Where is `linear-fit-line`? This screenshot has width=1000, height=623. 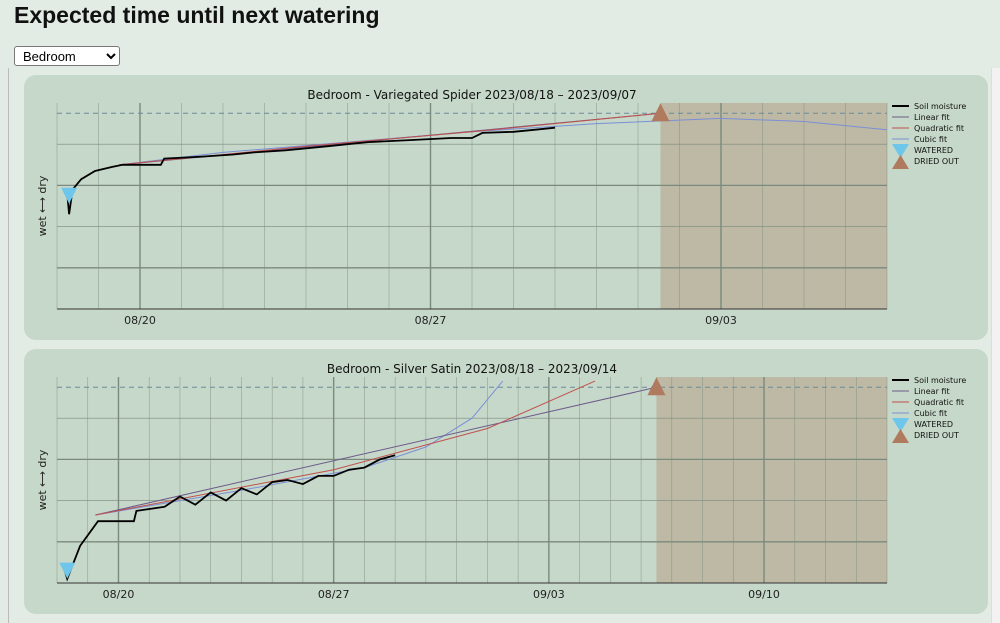 linear-fit-line is located at coordinates (376, 451).